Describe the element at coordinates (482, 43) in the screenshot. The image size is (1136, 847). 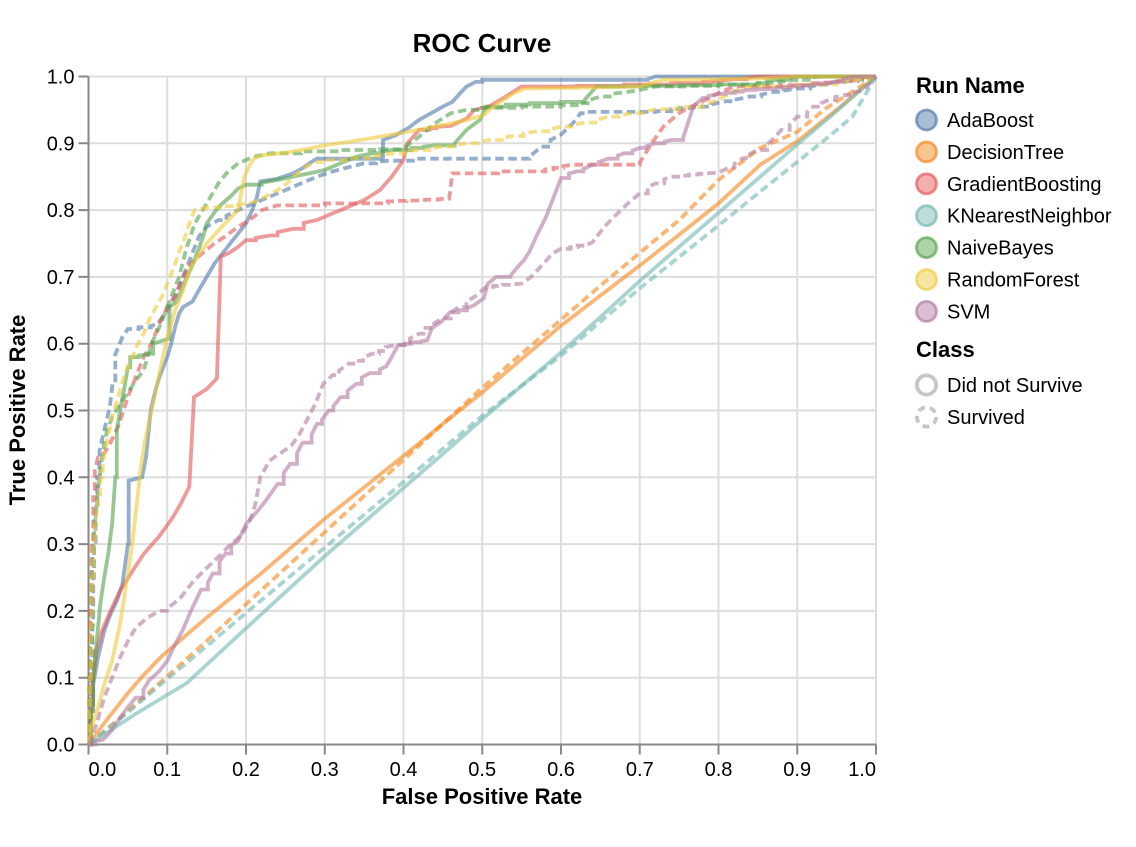
I see `svg-text: ROC Curve` at that location.